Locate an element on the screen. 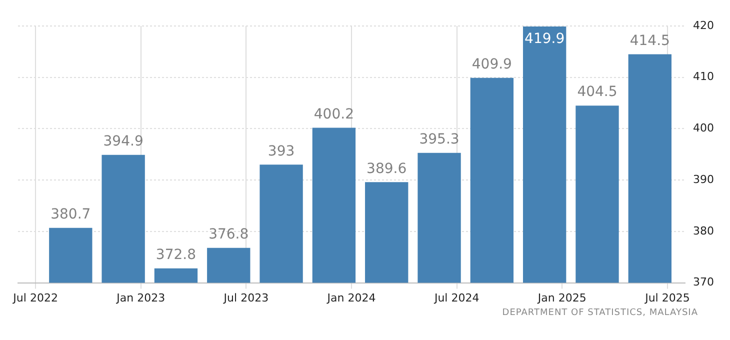 This screenshot has height=340, width=730. data-label: 404.5 is located at coordinates (597, 92).